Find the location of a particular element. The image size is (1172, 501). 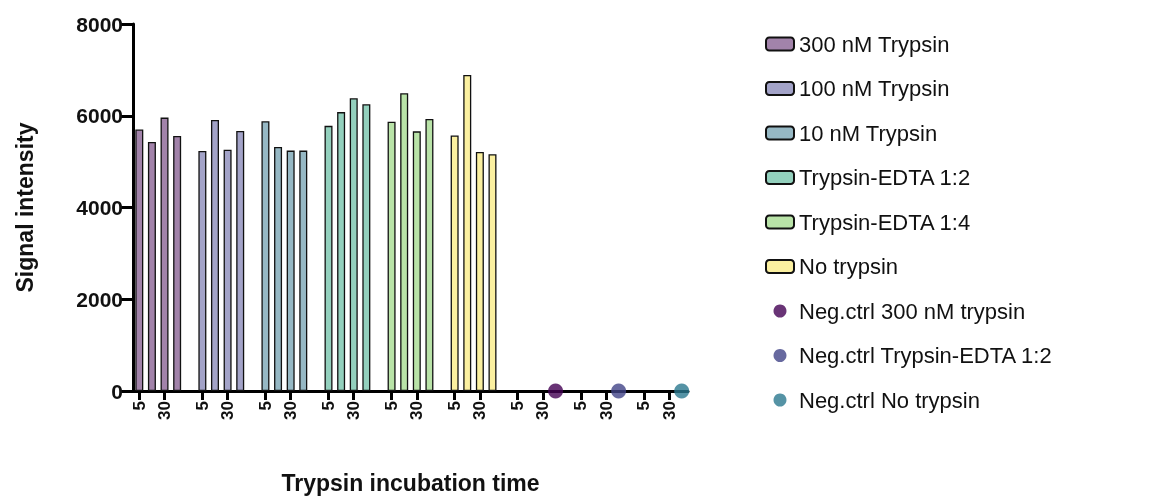

y-tick-label: 2000 is located at coordinates (99, 299).